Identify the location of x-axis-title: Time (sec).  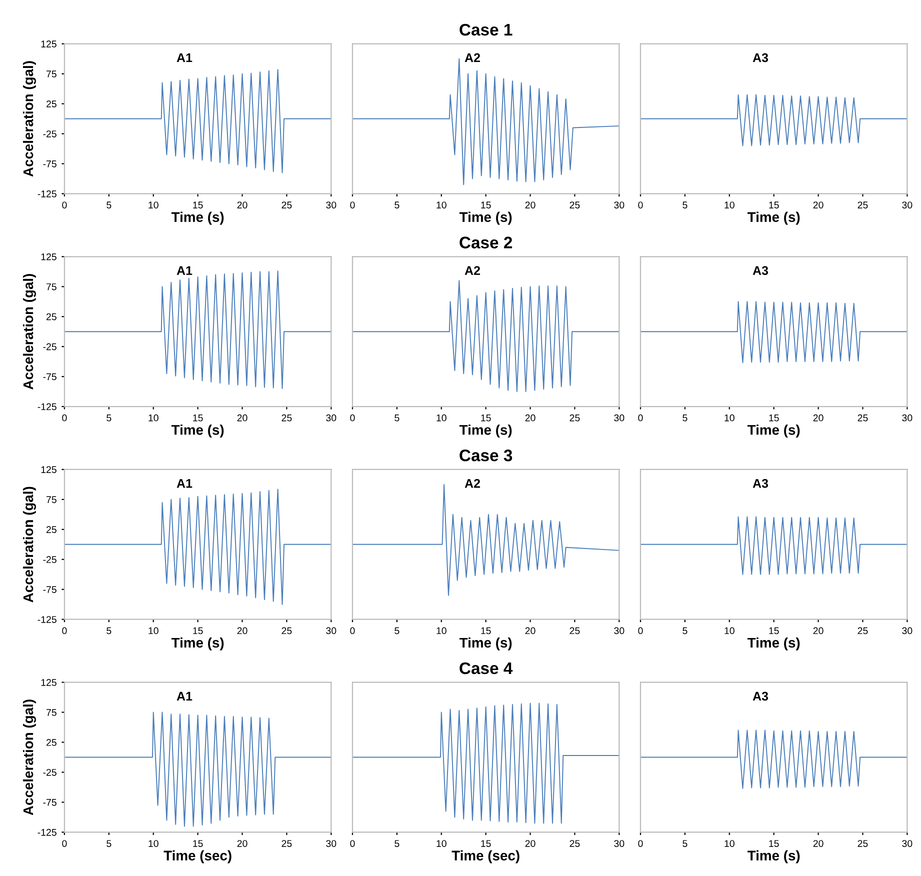
(198, 857).